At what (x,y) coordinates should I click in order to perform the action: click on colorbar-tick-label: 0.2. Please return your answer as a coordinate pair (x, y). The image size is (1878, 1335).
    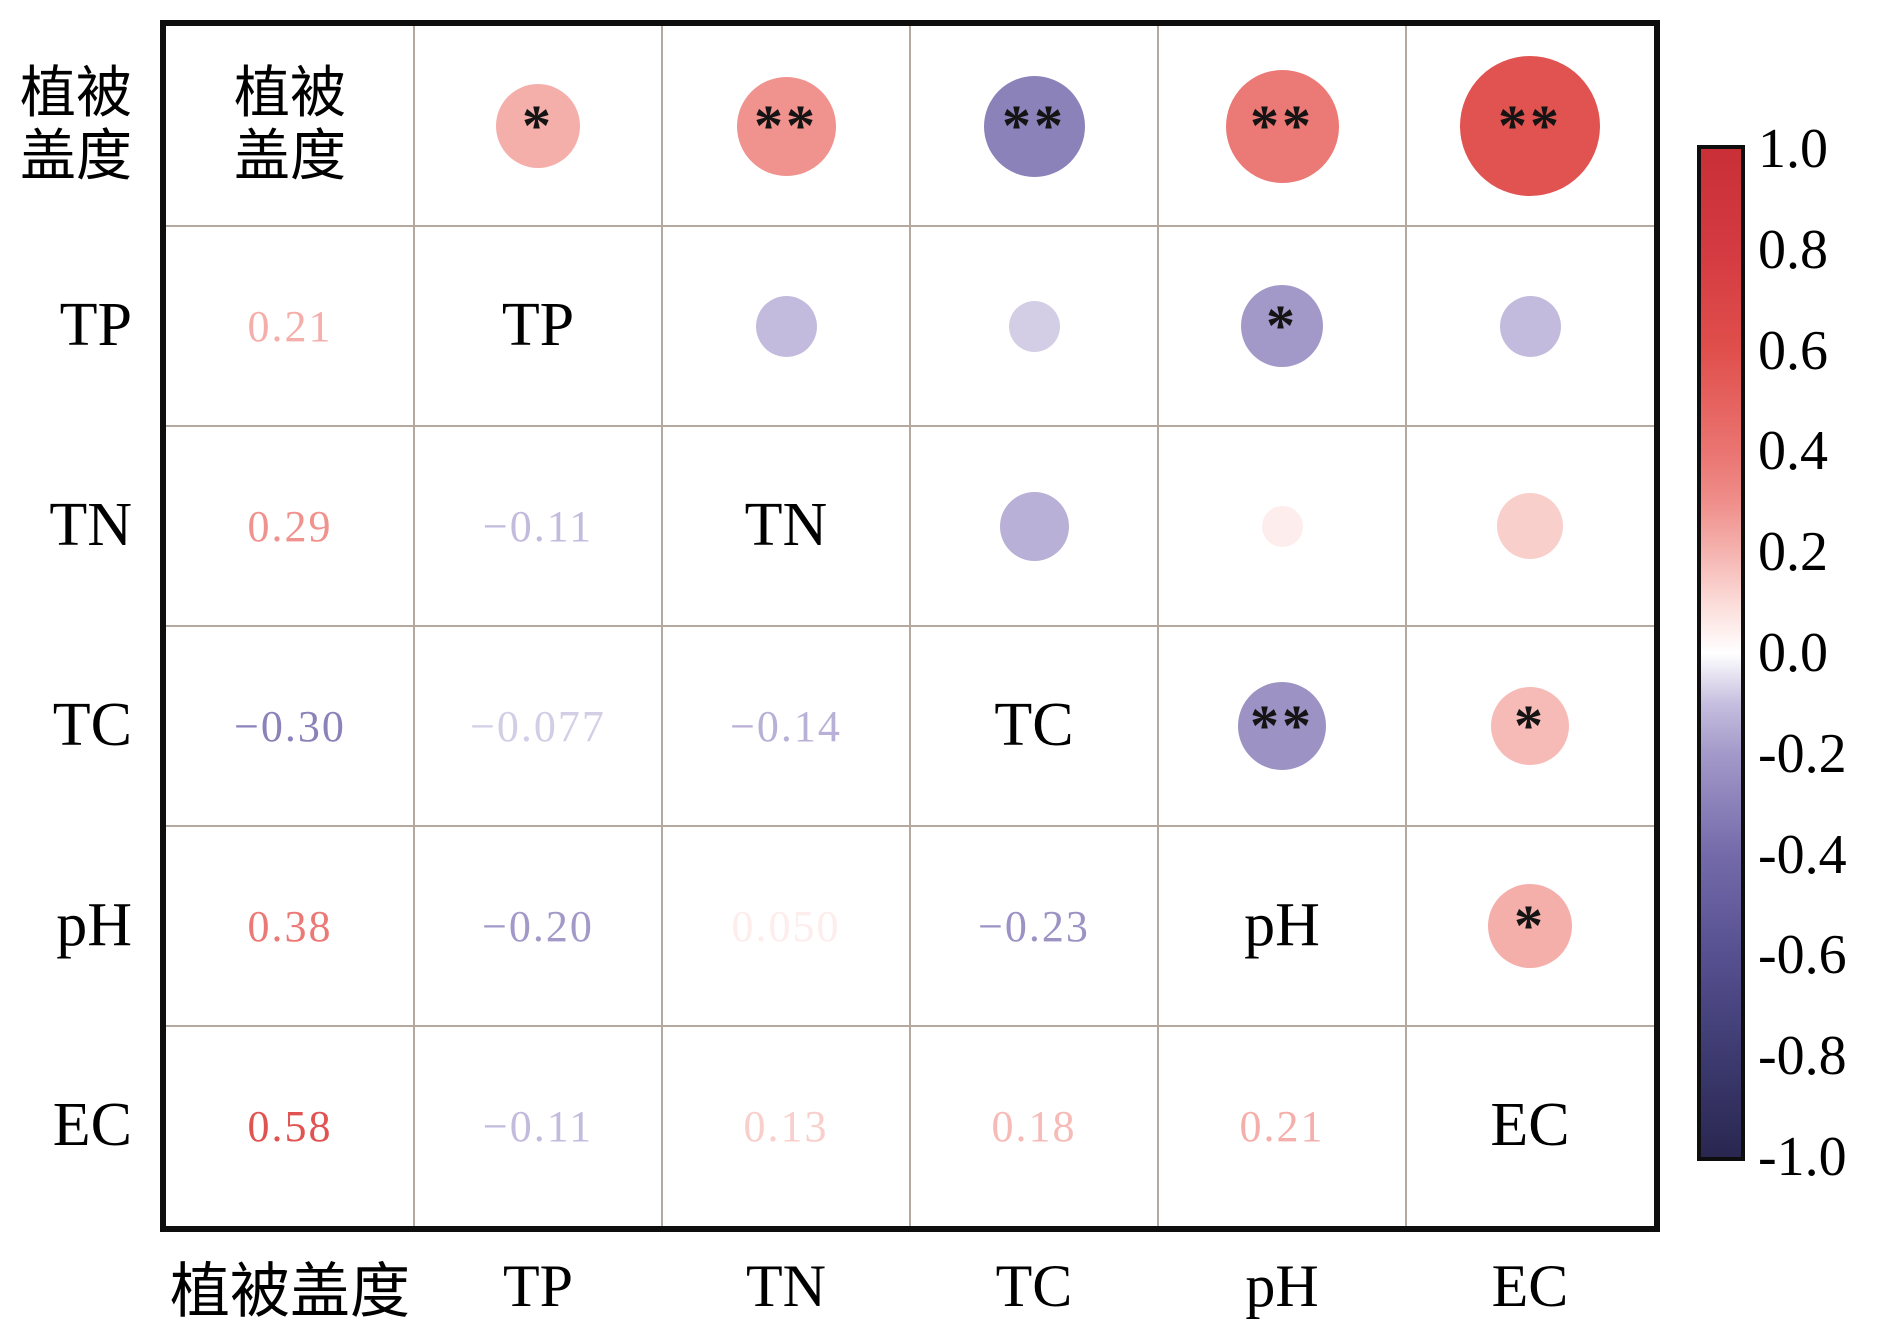
    Looking at the image, I should click on (1793, 552).